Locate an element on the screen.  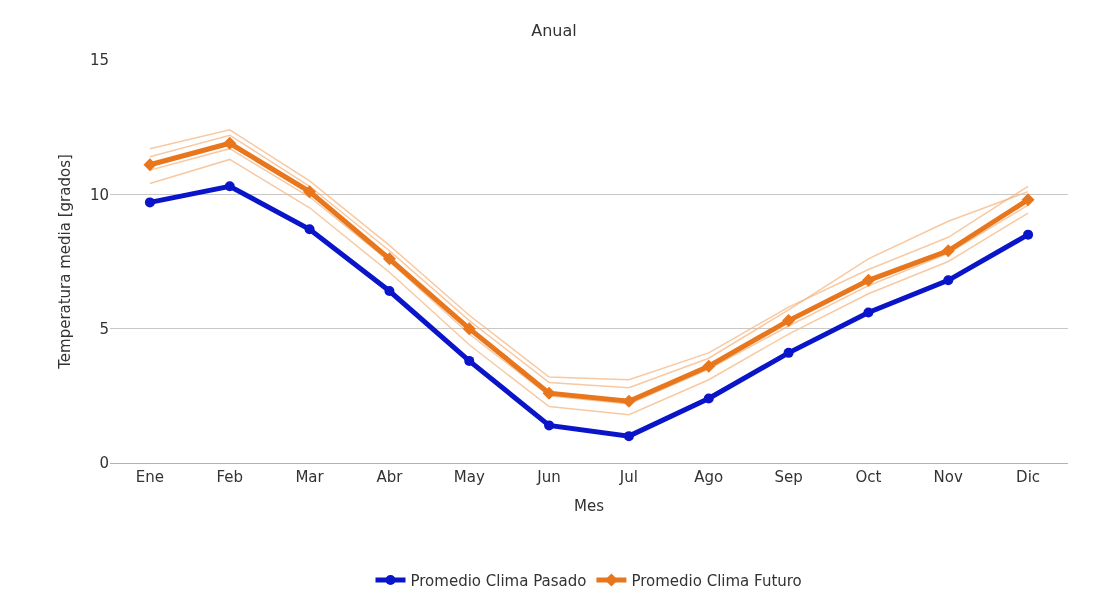
x-tick-label: Nov is located at coordinates (948, 477).